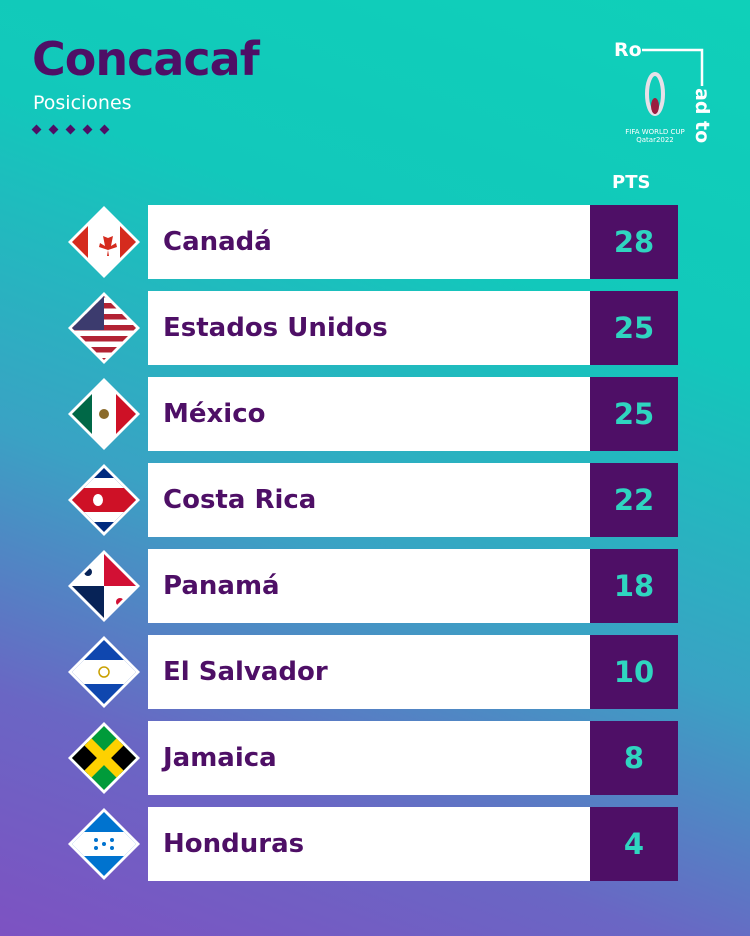 Image resolution: width=750 pixels, height=936 pixels. Describe the element at coordinates (104, 586) in the screenshot. I see `panama-flag-icon` at that location.